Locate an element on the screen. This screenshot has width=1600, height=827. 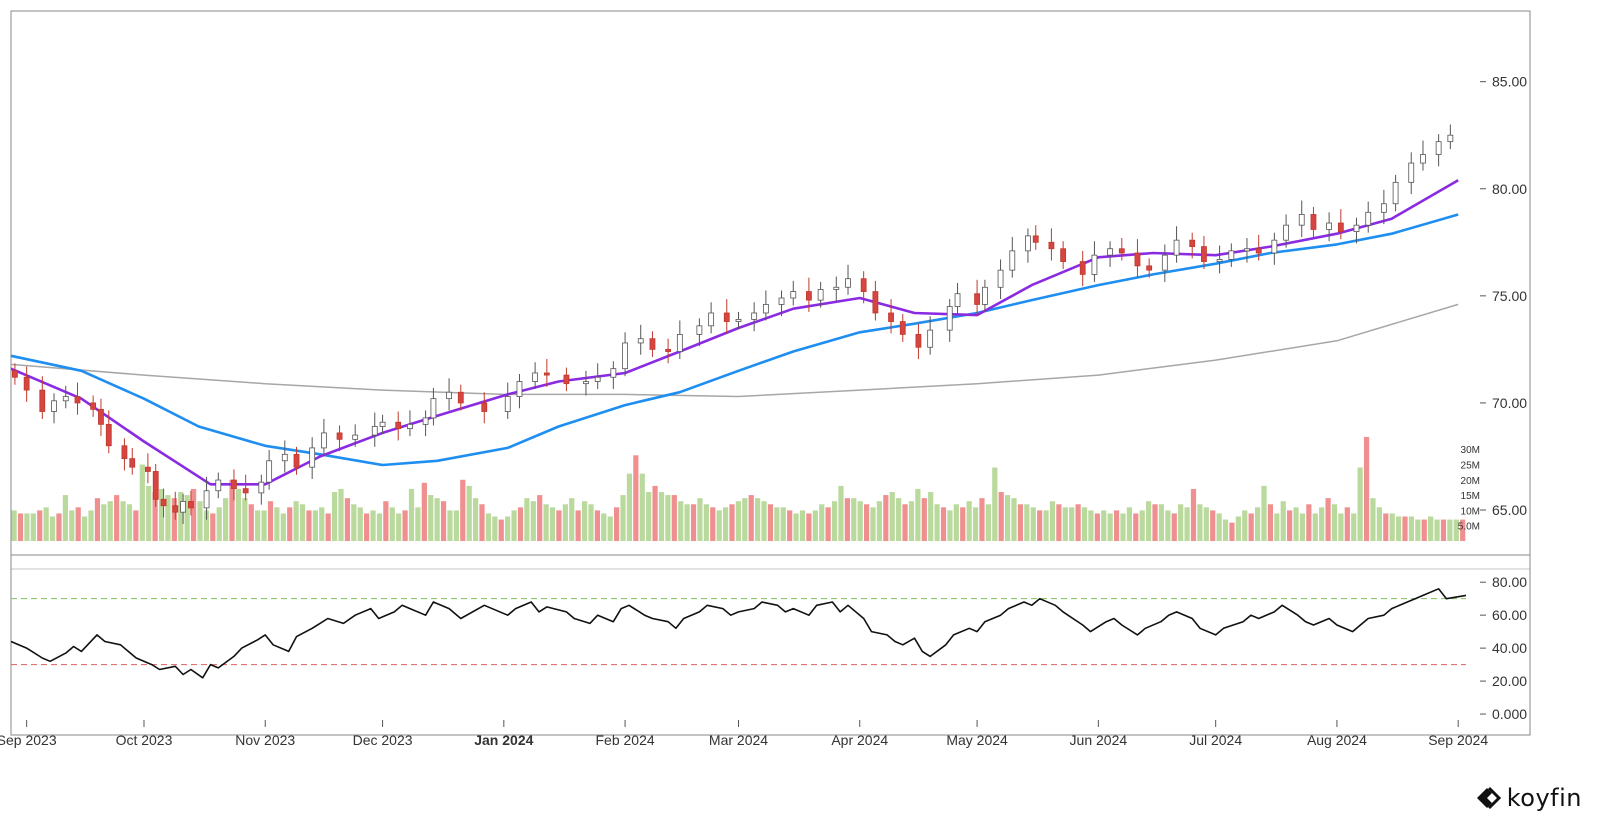
volume-tick-label: 10M is located at coordinates (1470, 511).